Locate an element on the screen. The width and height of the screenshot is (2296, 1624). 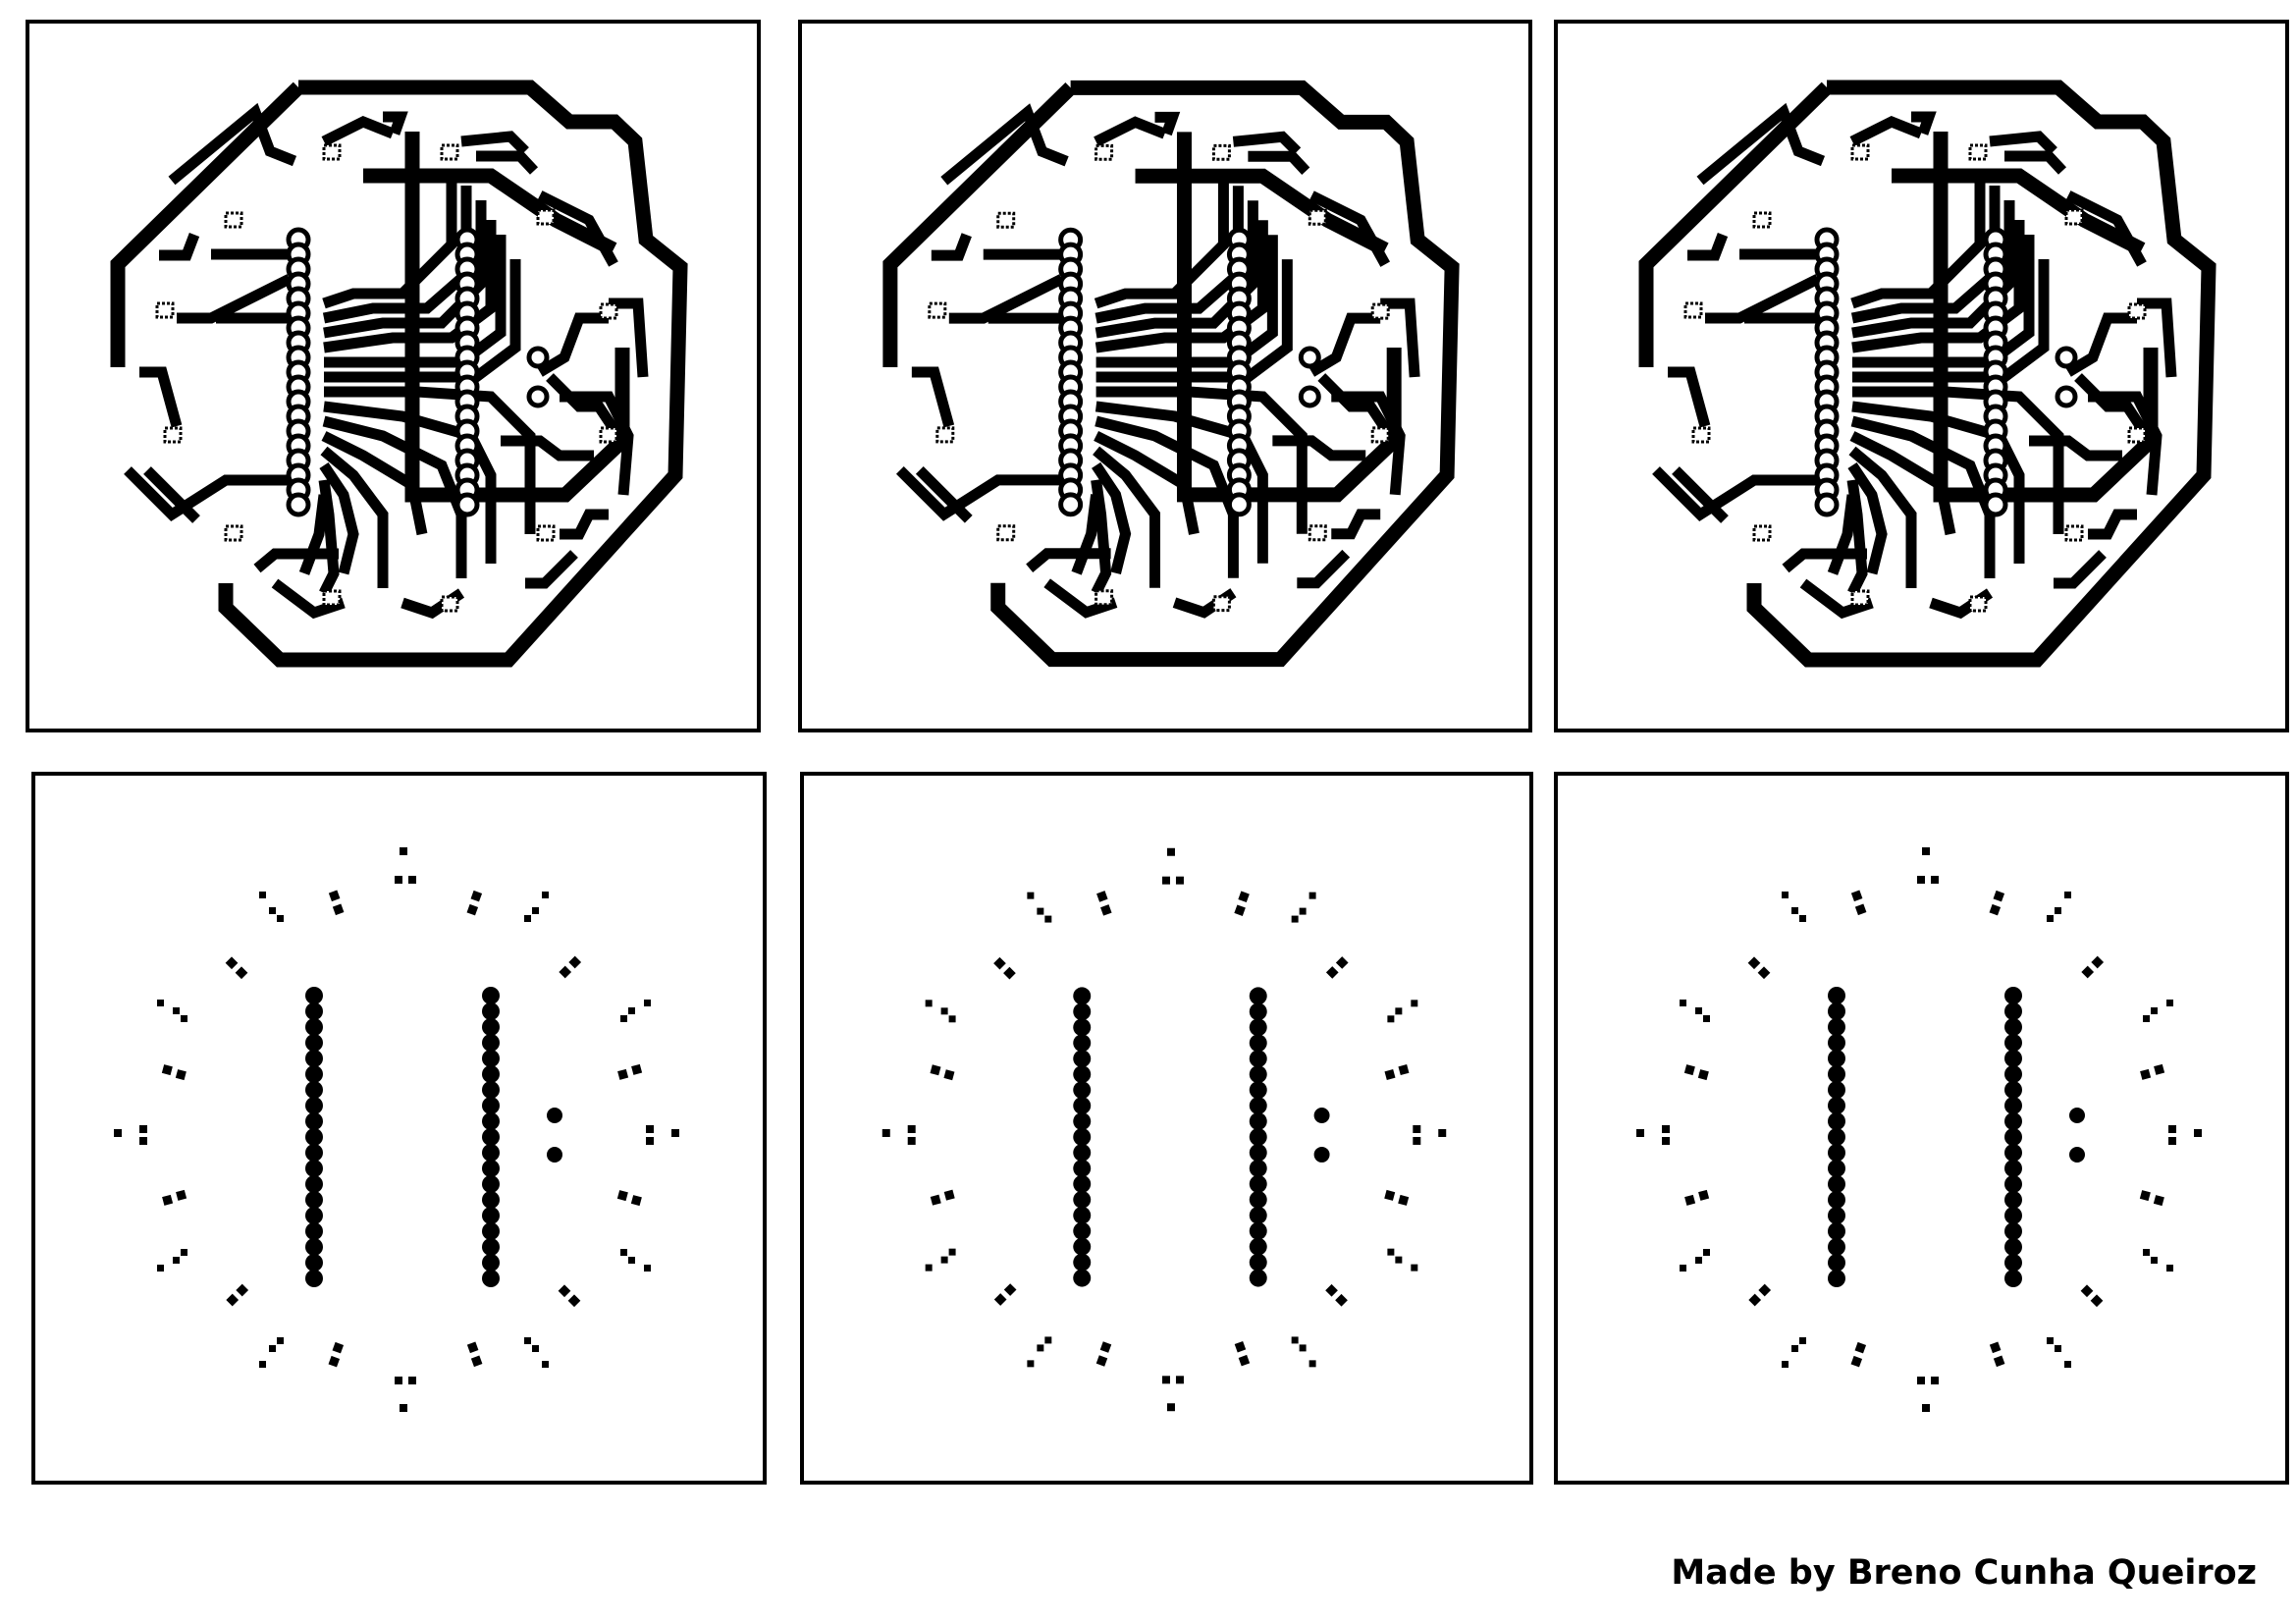
author-credit: Made by Breno Cunha Queiroz is located at coordinates (1964, 1573).